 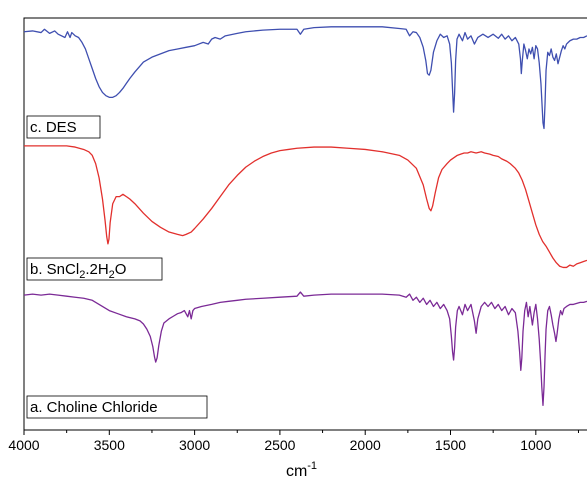 What do you see at coordinates (194, 445) in the screenshot?
I see `x-tick-label: 3000` at bounding box center [194, 445].